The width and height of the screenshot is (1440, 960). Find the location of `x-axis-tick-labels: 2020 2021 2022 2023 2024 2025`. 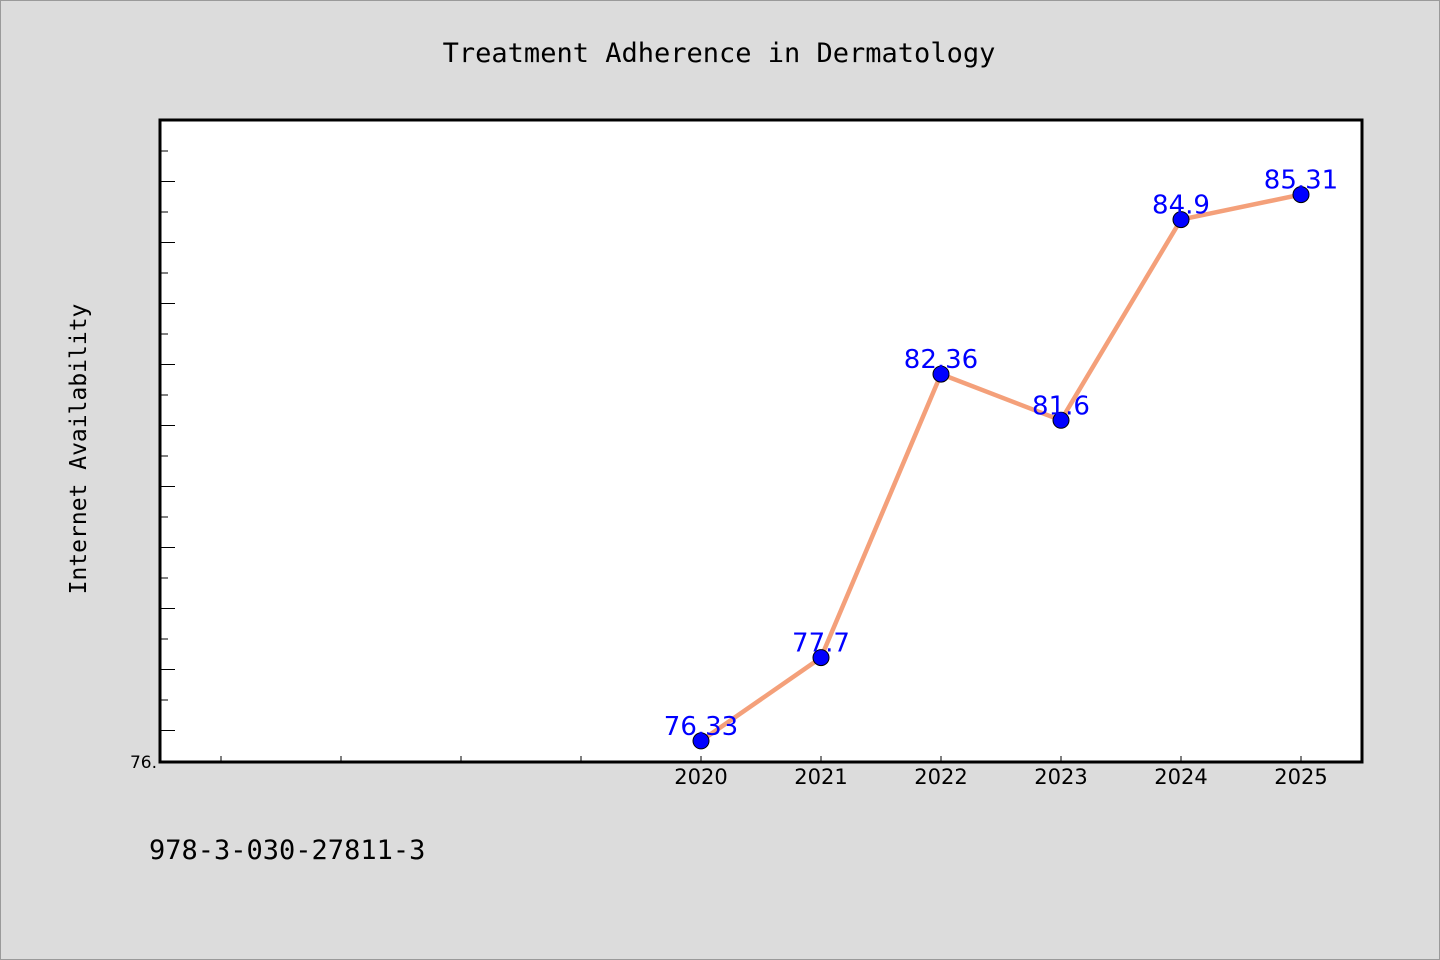

x-axis-tick-labels: 2020 2021 2022 2023 2024 2025 is located at coordinates (1000, 777).